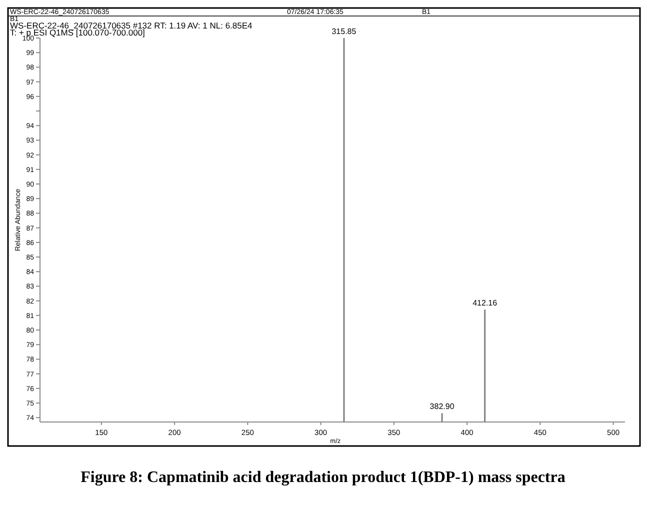  Describe the element at coordinates (485, 303) in the screenshot. I see `annotation: 412.16` at that location.